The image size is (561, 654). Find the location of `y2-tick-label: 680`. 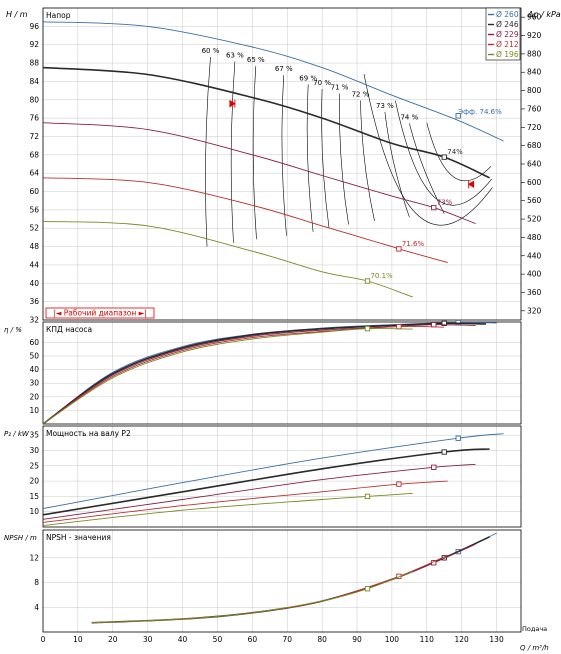

y2-tick-label: 680 is located at coordinates (534, 145).